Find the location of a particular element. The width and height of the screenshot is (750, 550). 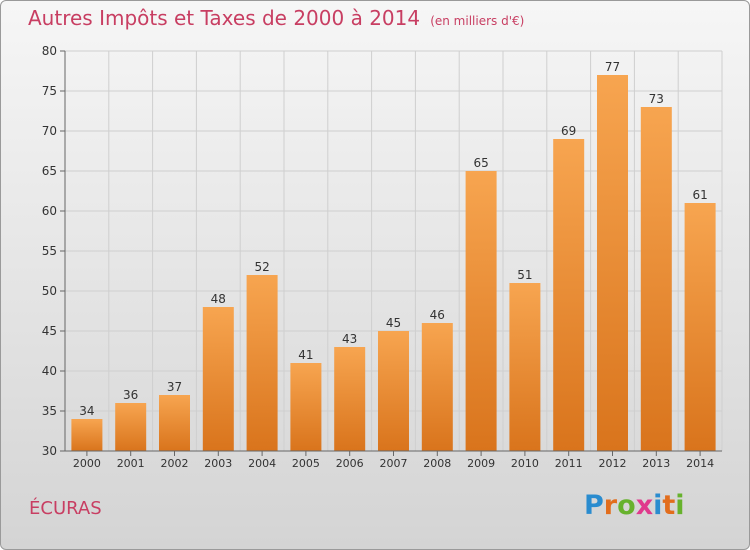

y-tick-label: 50 is located at coordinates (49, 291).